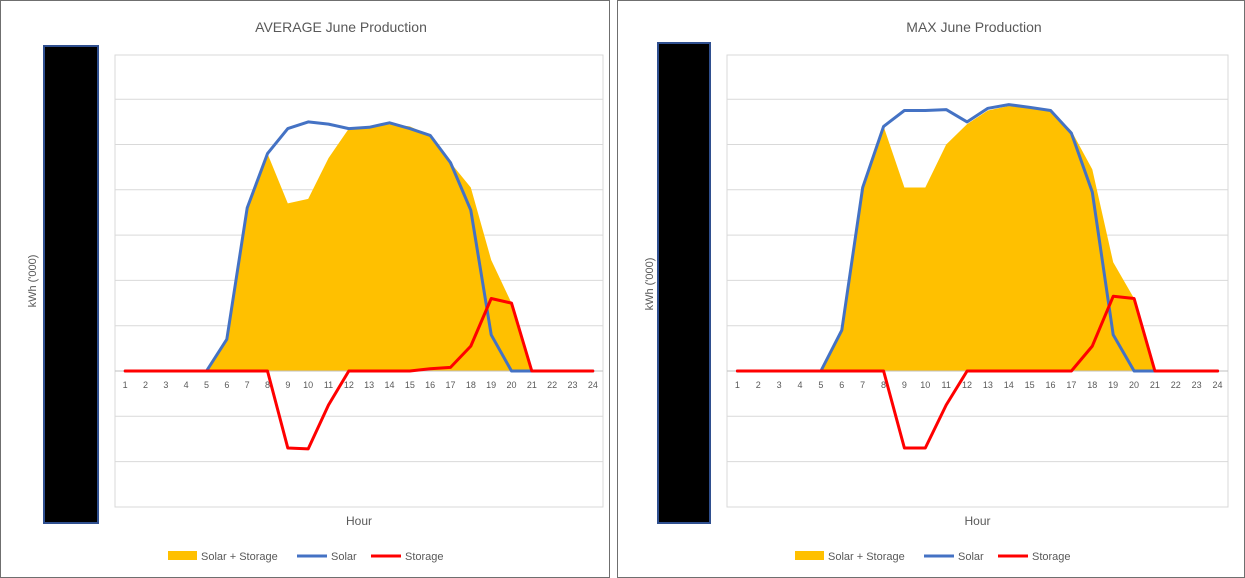  I want to click on chart-title: MAX June Production, so click(973, 27).